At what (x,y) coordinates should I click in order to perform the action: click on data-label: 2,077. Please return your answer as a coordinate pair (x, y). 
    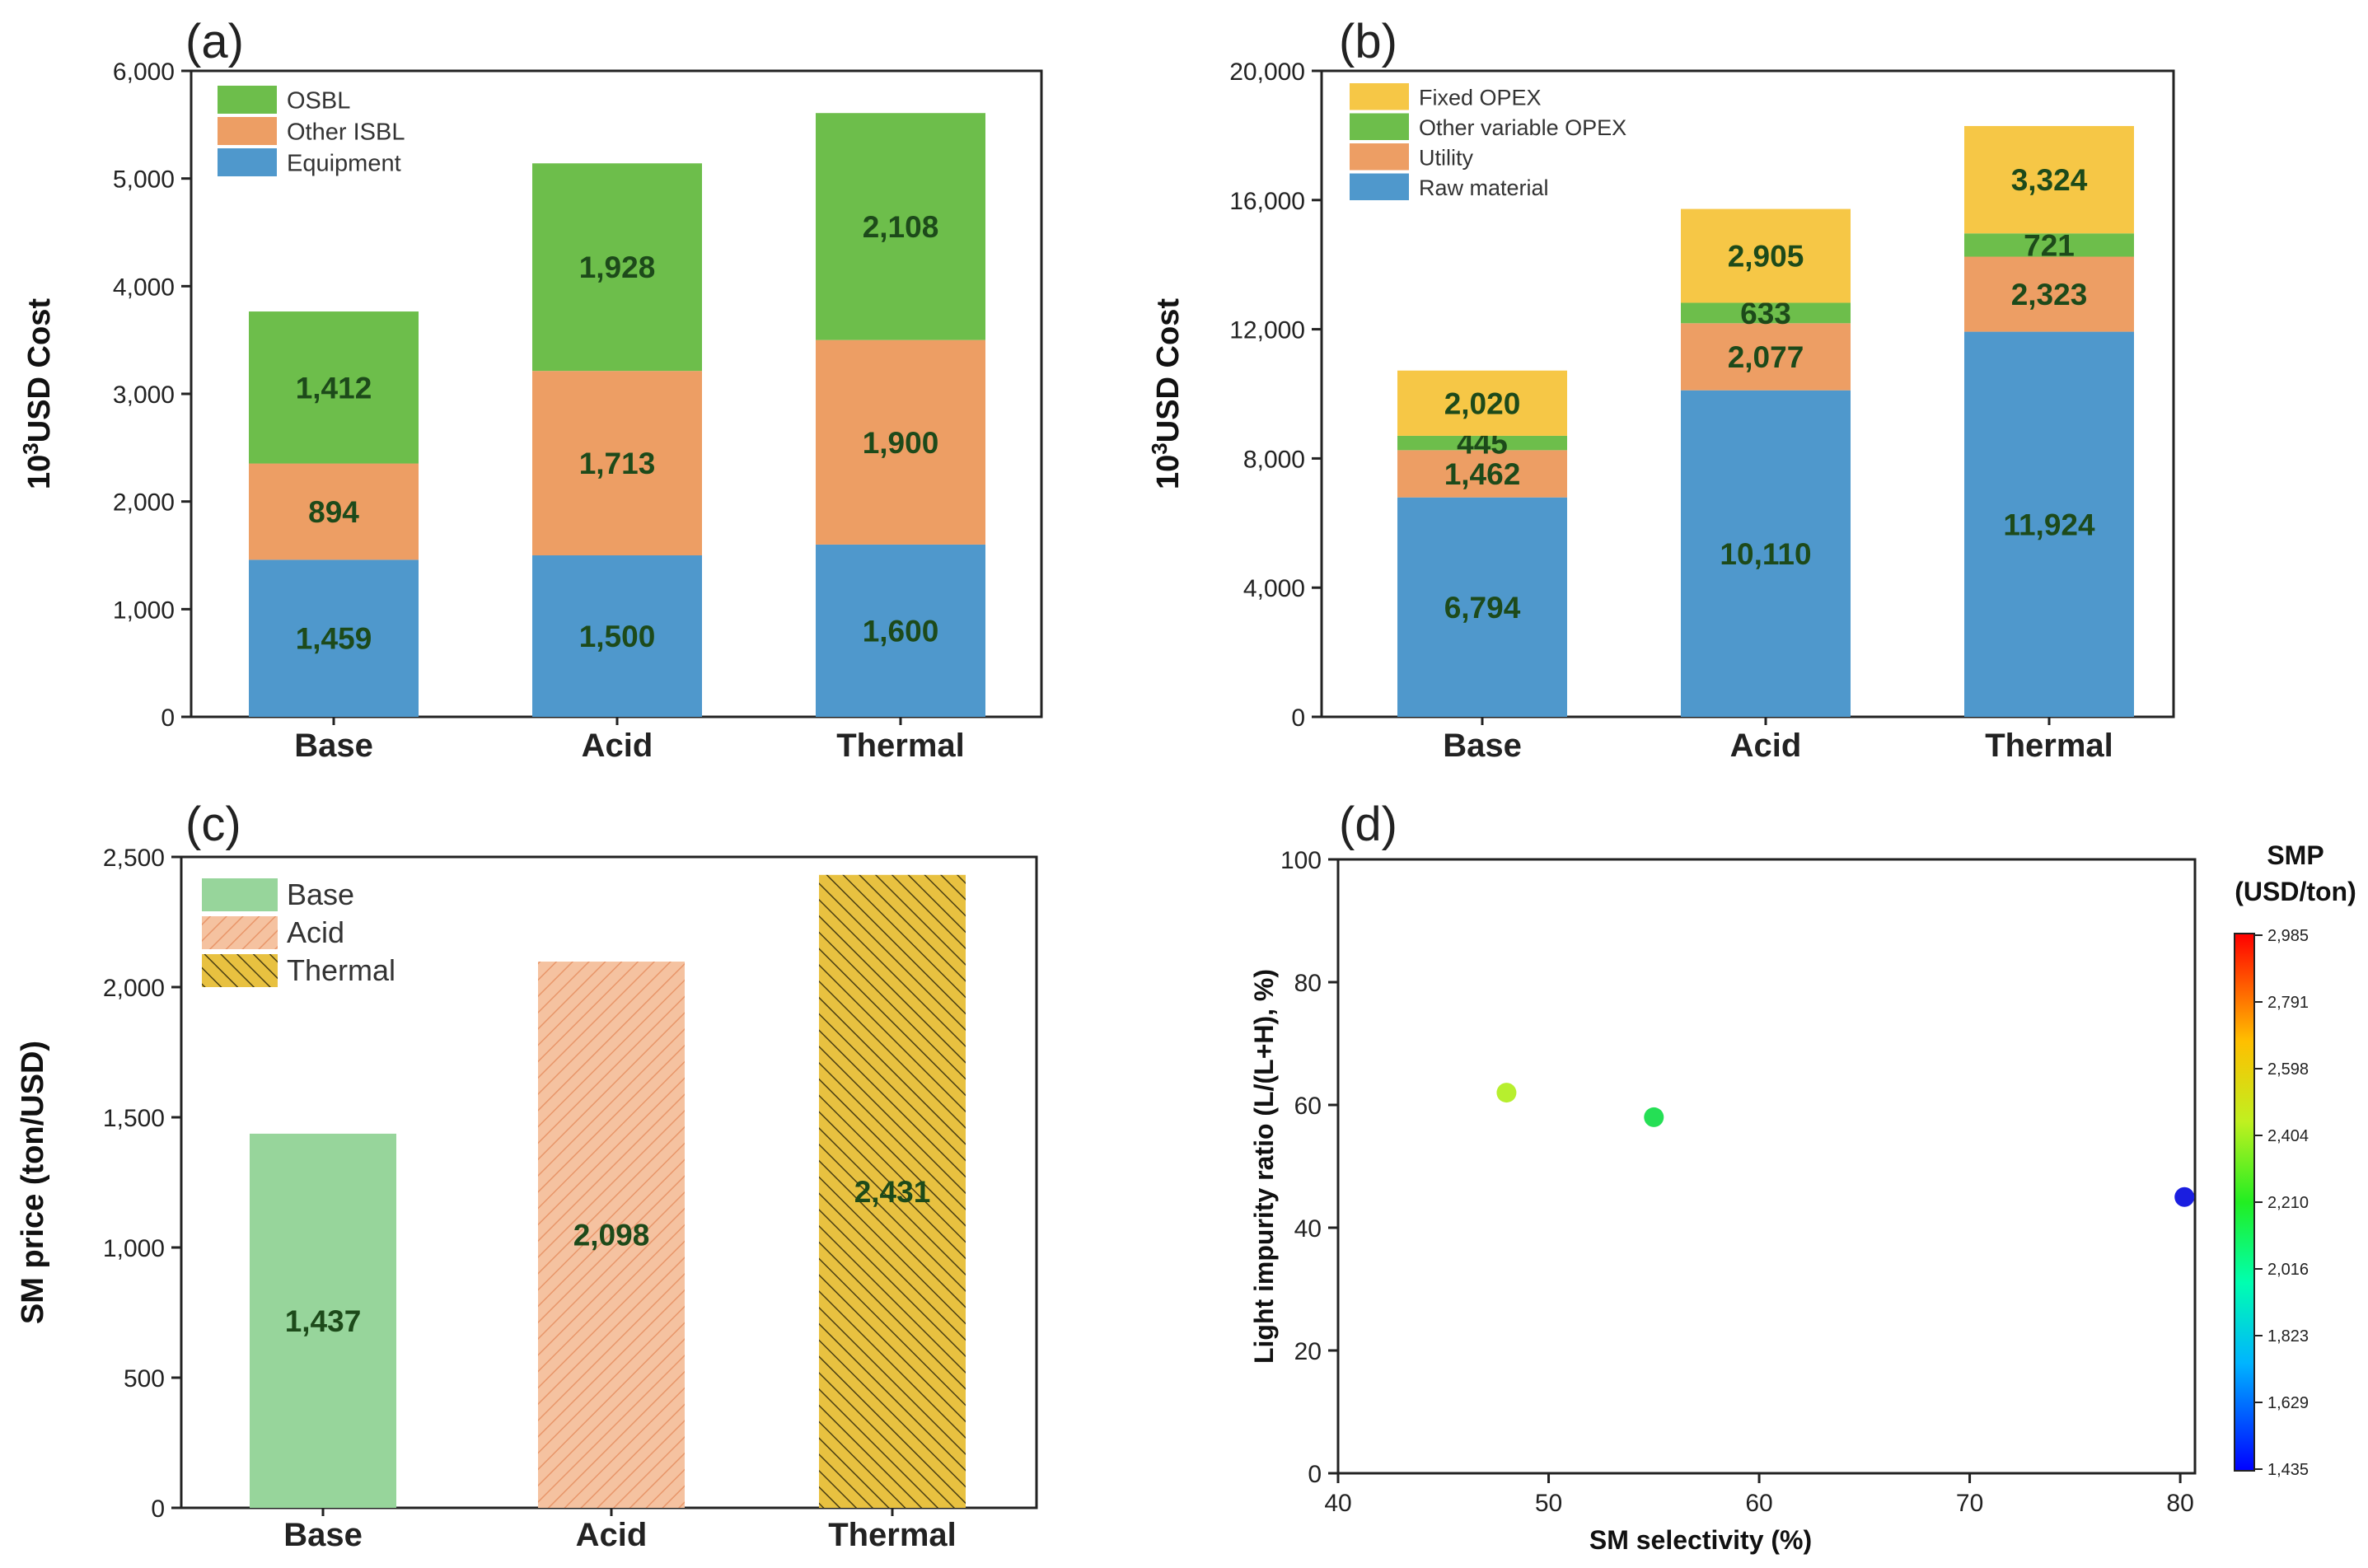
    Looking at the image, I should click on (1766, 357).